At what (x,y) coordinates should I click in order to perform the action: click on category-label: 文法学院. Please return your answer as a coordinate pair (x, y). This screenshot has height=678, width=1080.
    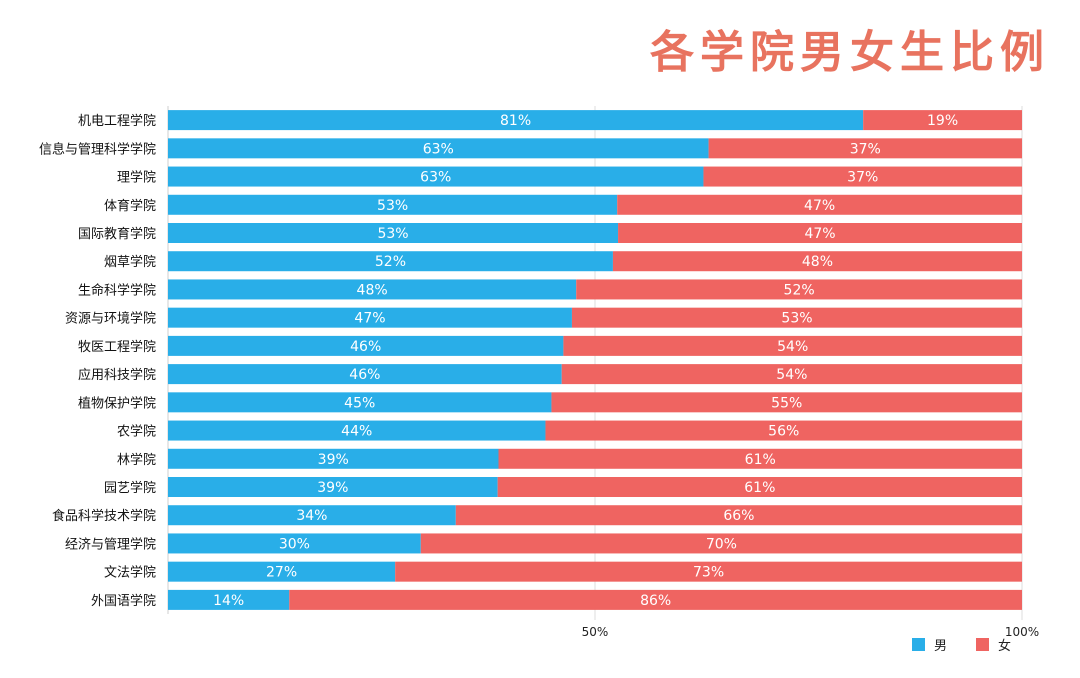
    Looking at the image, I should click on (130, 573).